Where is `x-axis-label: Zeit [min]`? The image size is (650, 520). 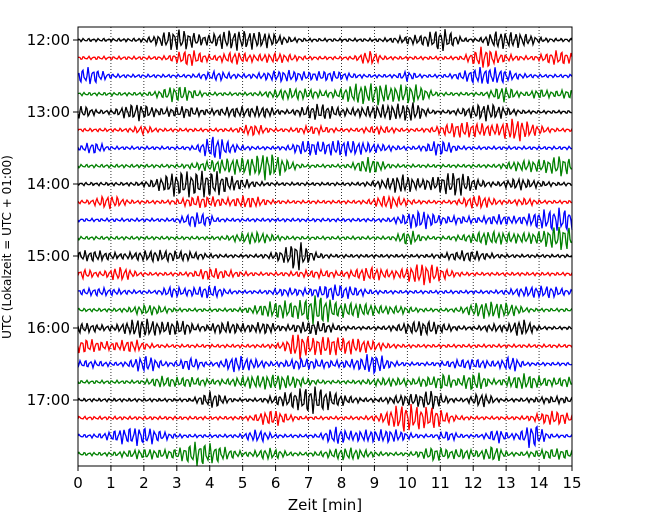
x-axis-label: Zeit [min] is located at coordinates (325, 505).